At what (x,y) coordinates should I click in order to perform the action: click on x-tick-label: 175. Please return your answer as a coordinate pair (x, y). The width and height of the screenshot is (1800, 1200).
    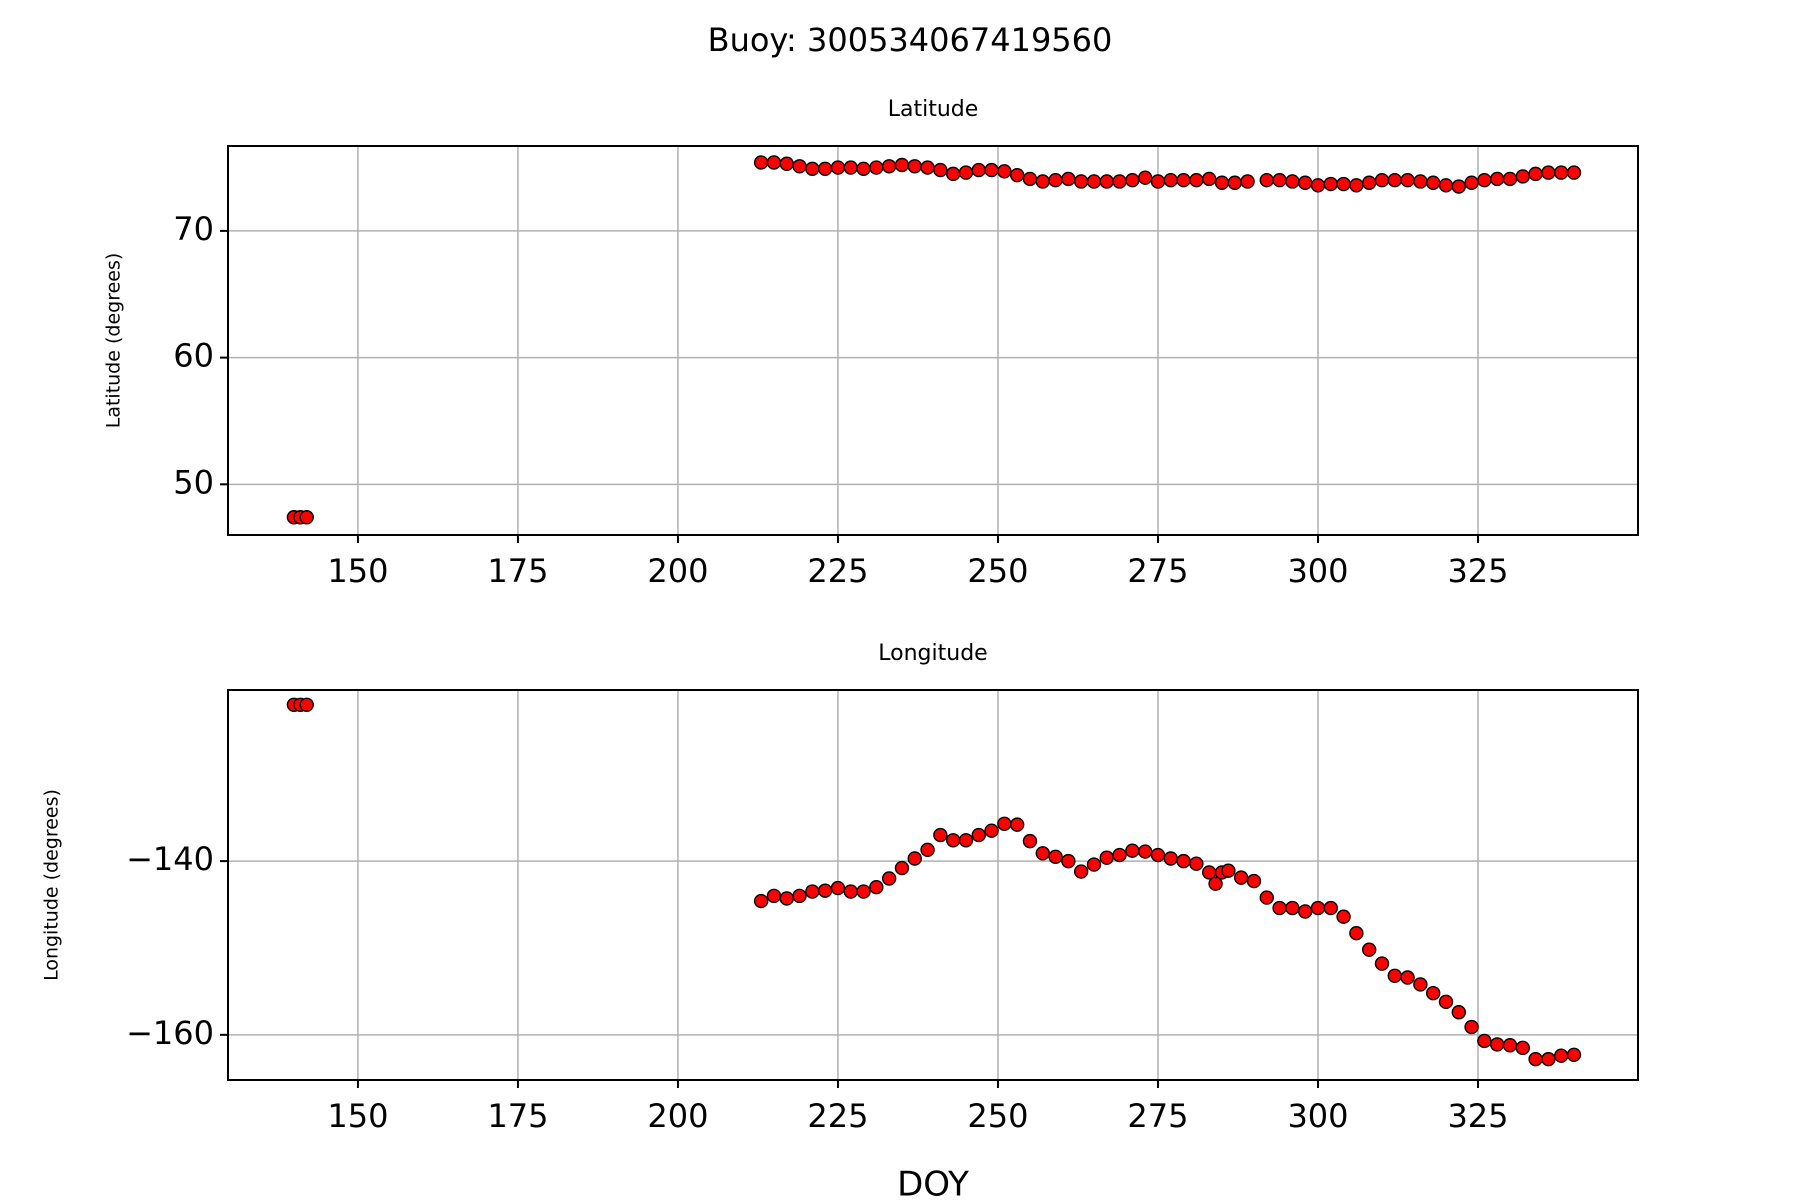
    Looking at the image, I should click on (517, 571).